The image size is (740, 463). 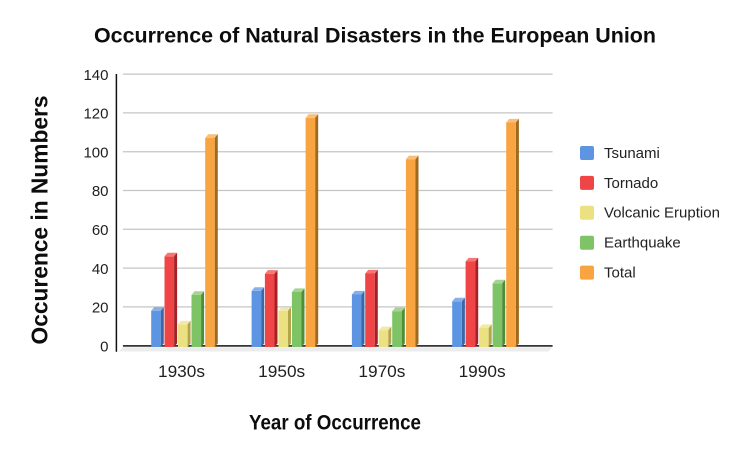 What do you see at coordinates (100, 191) in the screenshot?
I see `svg-text: 80` at bounding box center [100, 191].